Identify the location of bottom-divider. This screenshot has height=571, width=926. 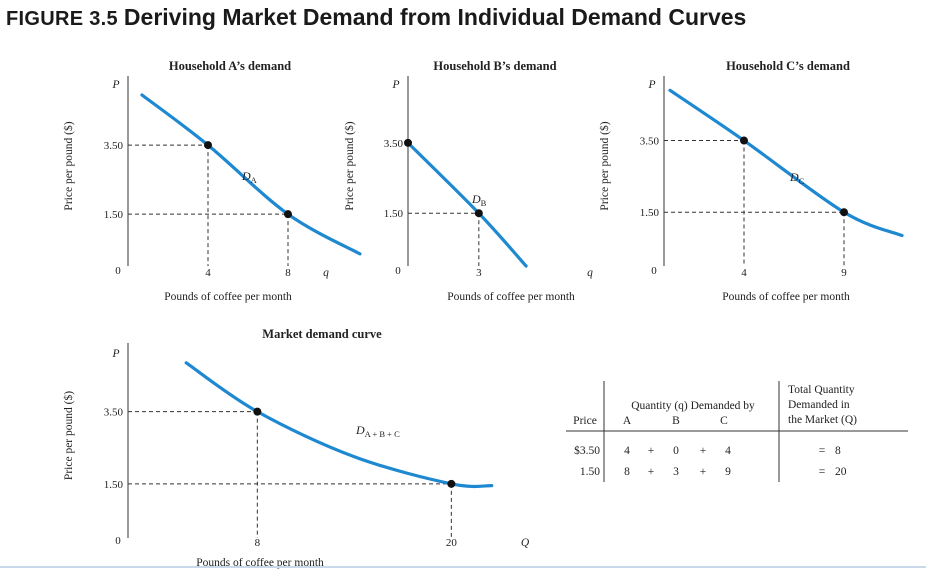
(463, 567).